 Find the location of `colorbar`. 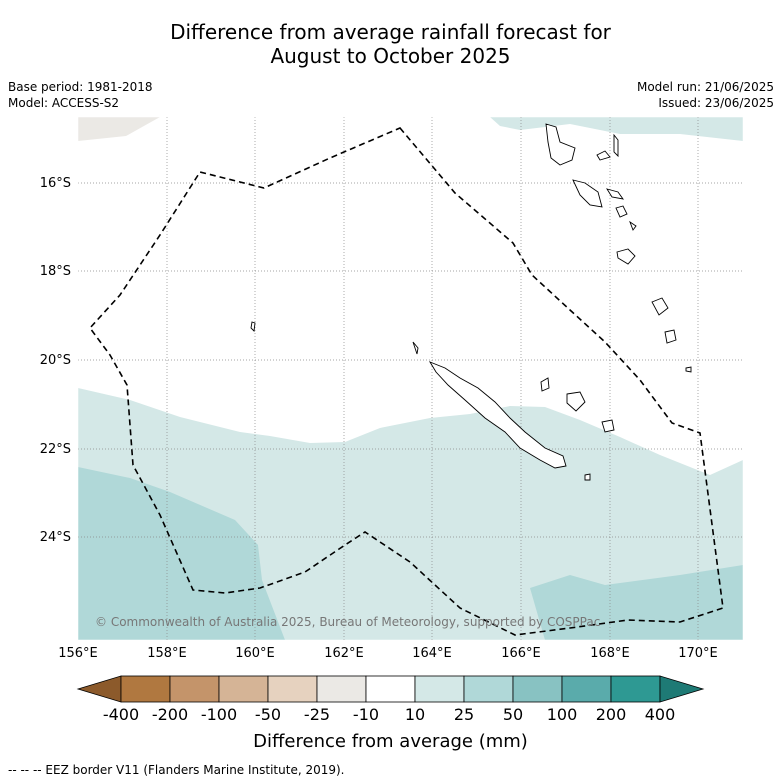

colorbar is located at coordinates (390, 689).